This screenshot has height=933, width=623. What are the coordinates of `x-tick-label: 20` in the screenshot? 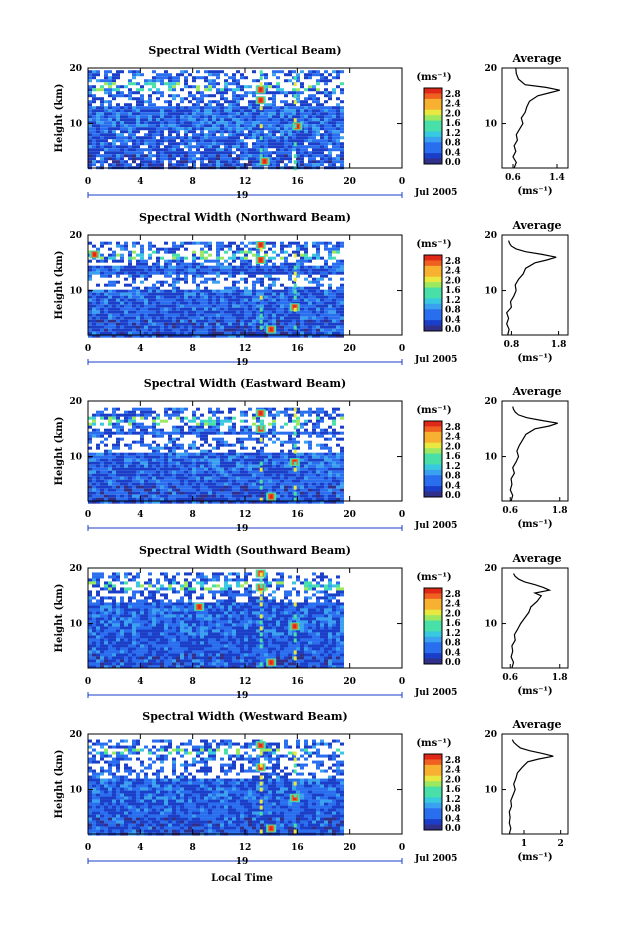 It's located at (349, 349).